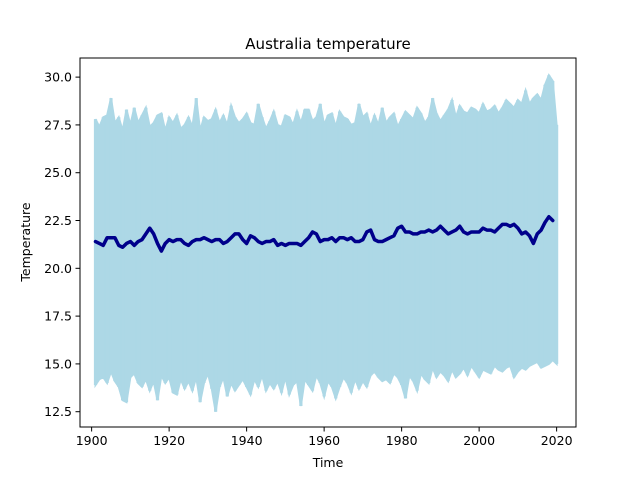 The width and height of the screenshot is (640, 480). What do you see at coordinates (58, 172) in the screenshot?
I see `y-tick-label: 25.0` at bounding box center [58, 172].